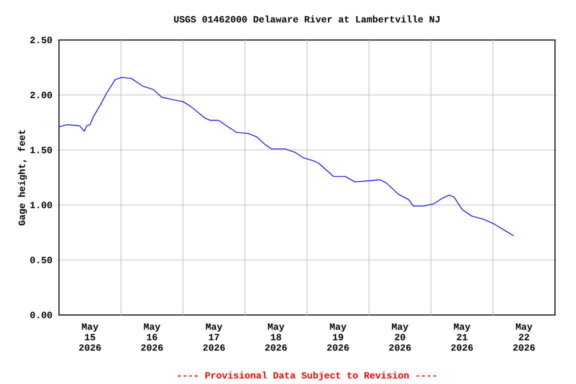 The image size is (576, 384). I want to click on x-tick-label: May 16 2026, so click(152, 337).